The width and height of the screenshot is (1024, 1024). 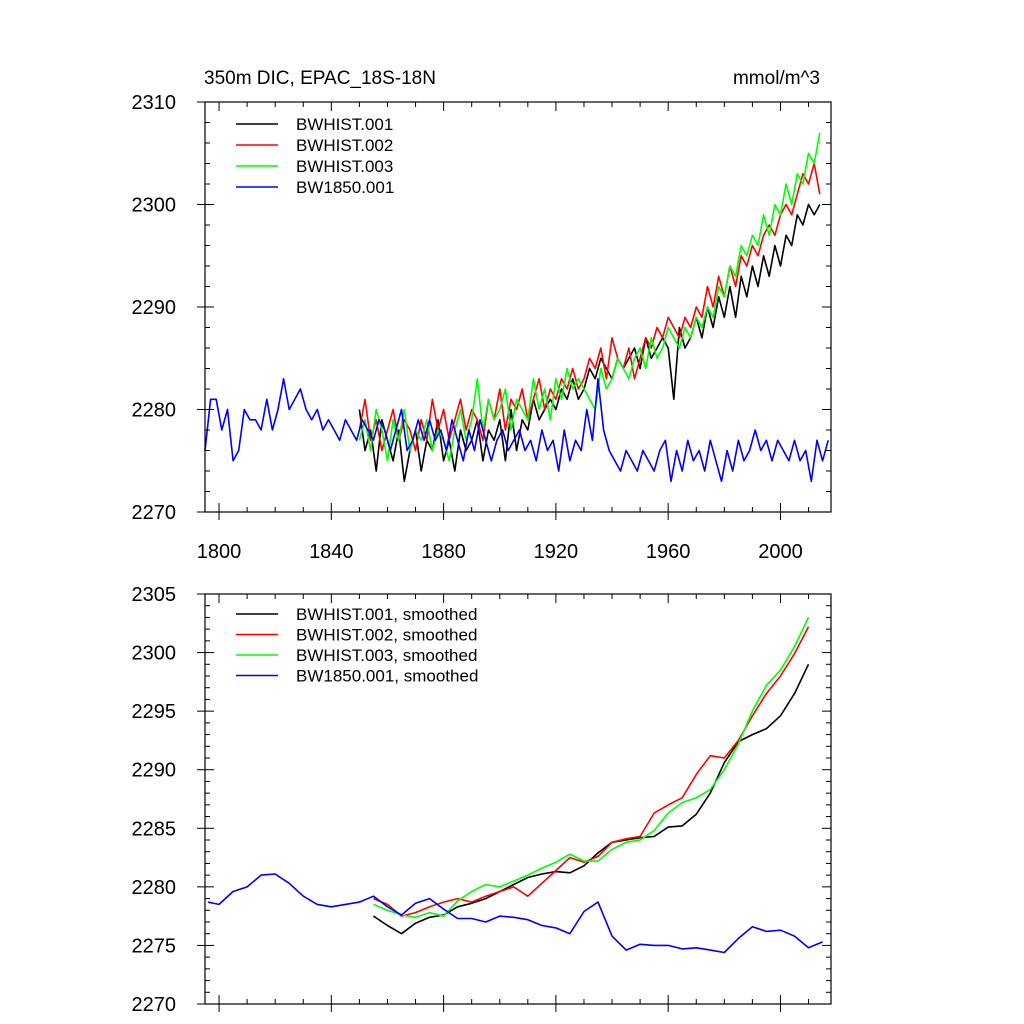 What do you see at coordinates (320, 78) in the screenshot?
I see `chart-title: 350m DIC, EPAC_18S-18N` at bounding box center [320, 78].